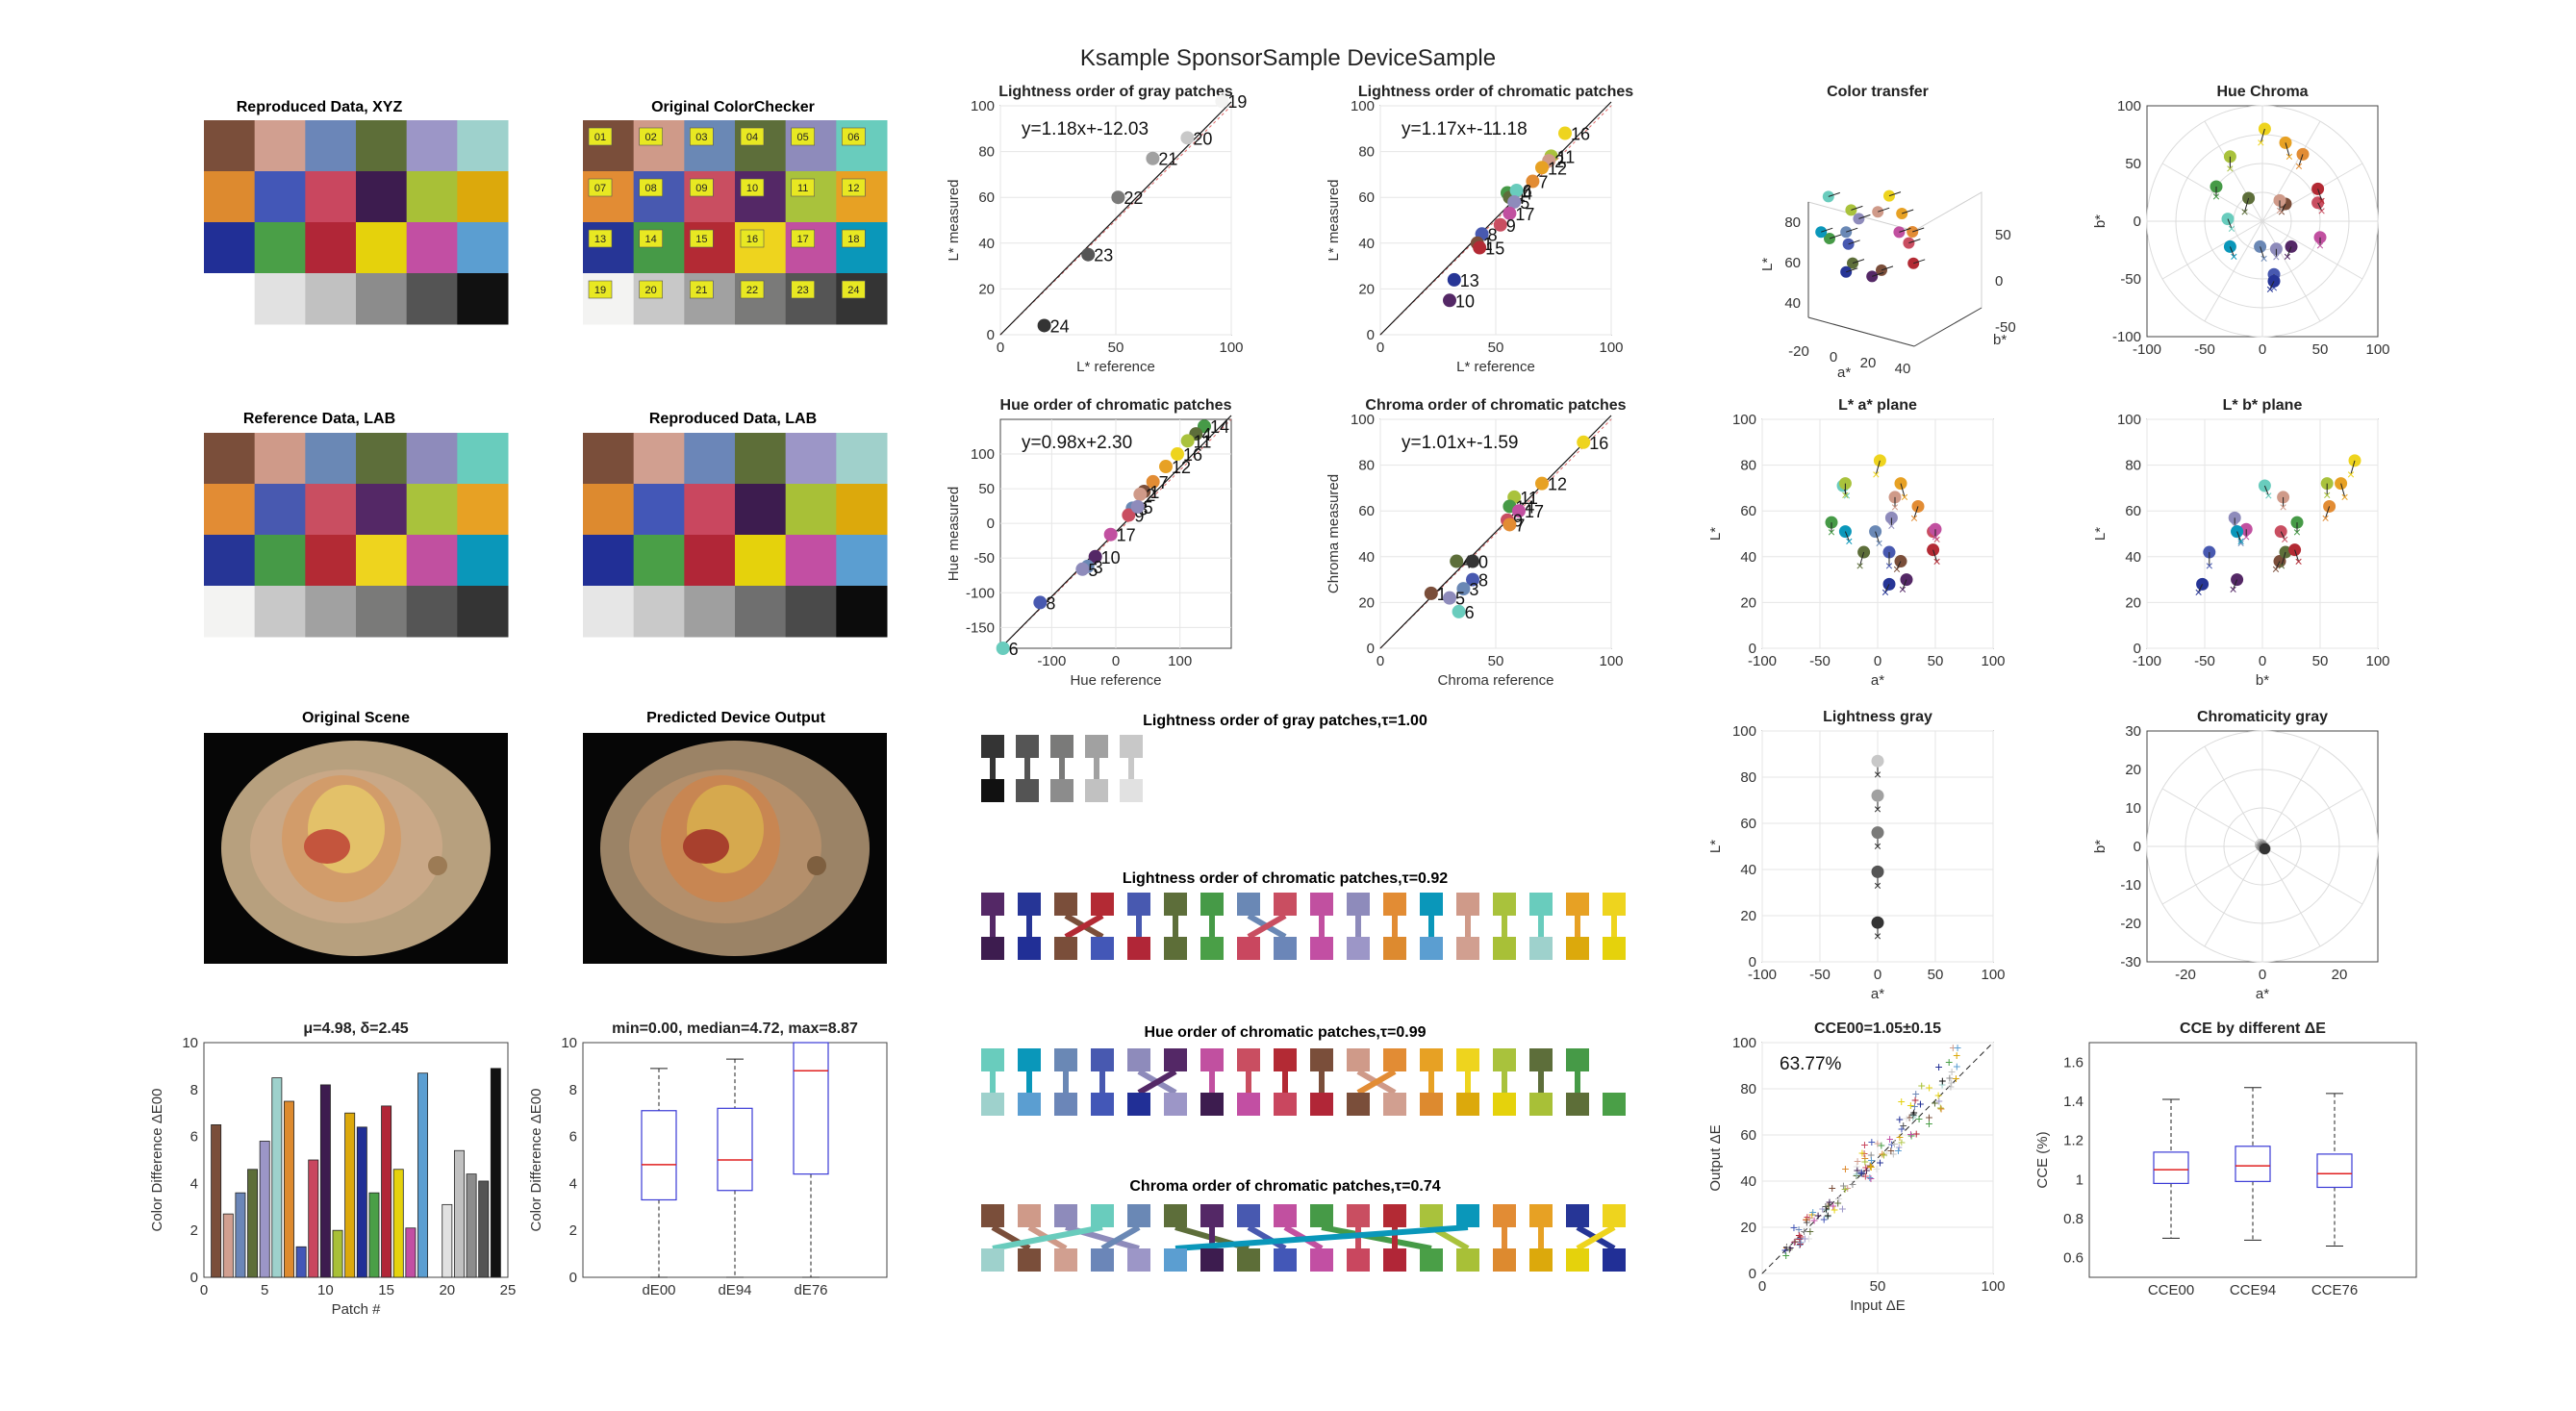 The width and height of the screenshot is (2576, 1411). Describe the element at coordinates (1052, 661) in the screenshot. I see `x-tick-label: -100` at that location.